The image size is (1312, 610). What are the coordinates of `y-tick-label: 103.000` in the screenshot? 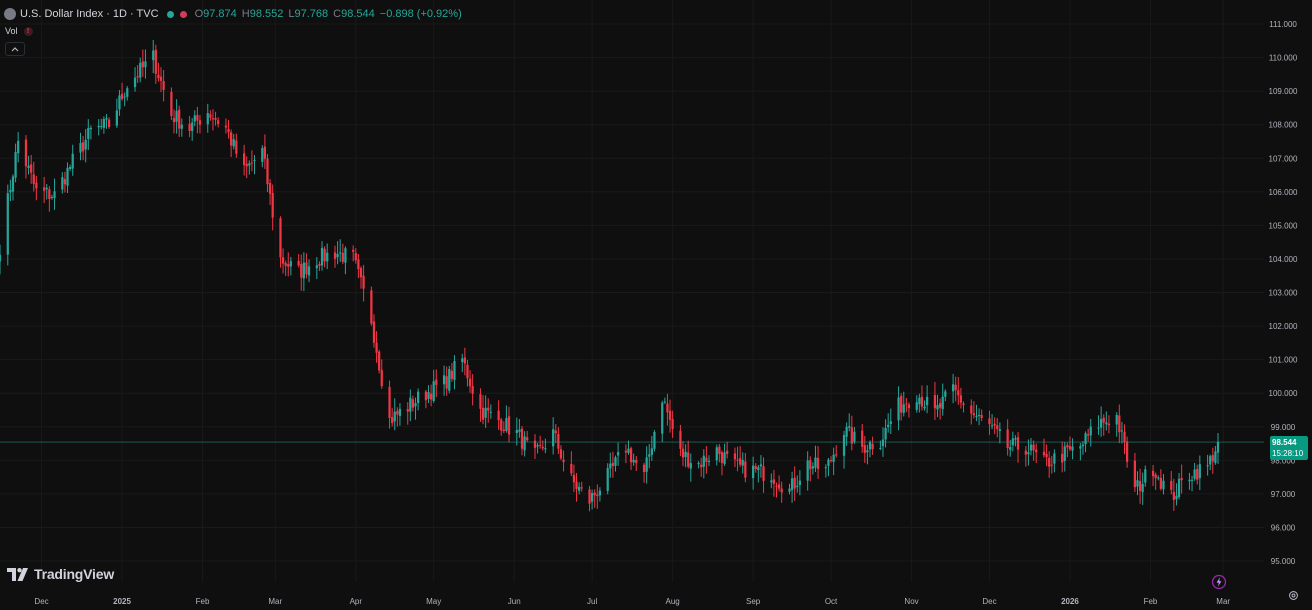 It's located at (1283, 293).